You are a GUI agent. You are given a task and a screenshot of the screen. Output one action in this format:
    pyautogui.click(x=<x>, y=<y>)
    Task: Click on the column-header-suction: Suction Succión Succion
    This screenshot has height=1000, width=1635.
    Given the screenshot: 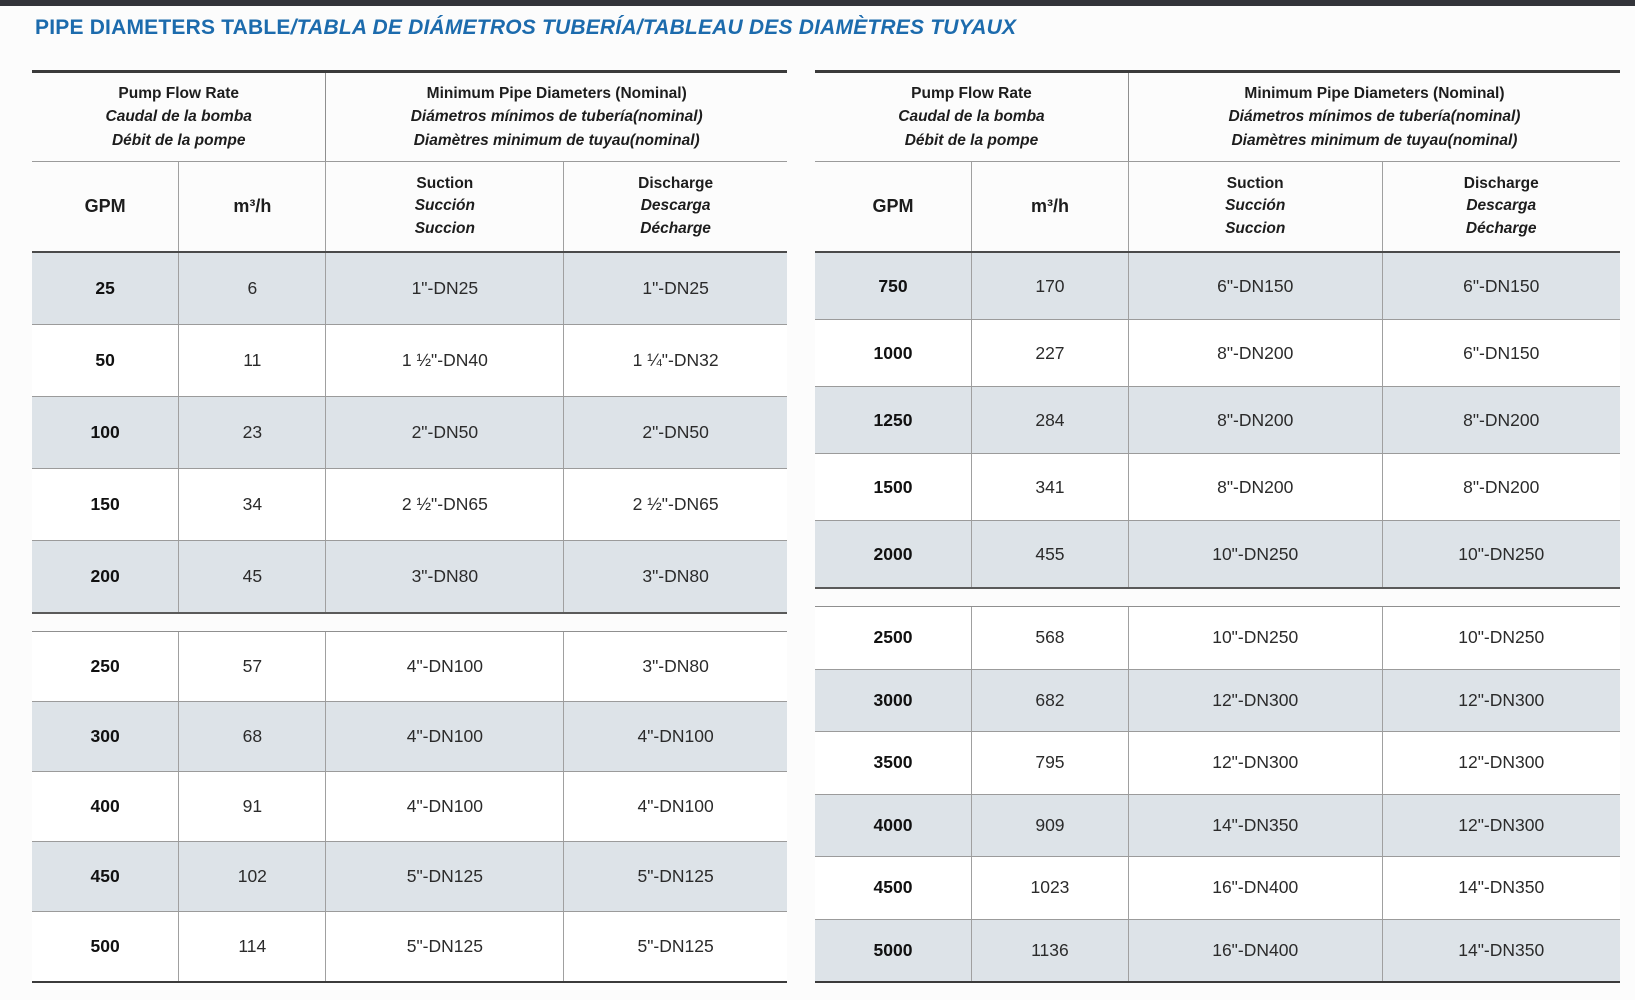 What is the action you would take?
    pyautogui.click(x=1256, y=206)
    